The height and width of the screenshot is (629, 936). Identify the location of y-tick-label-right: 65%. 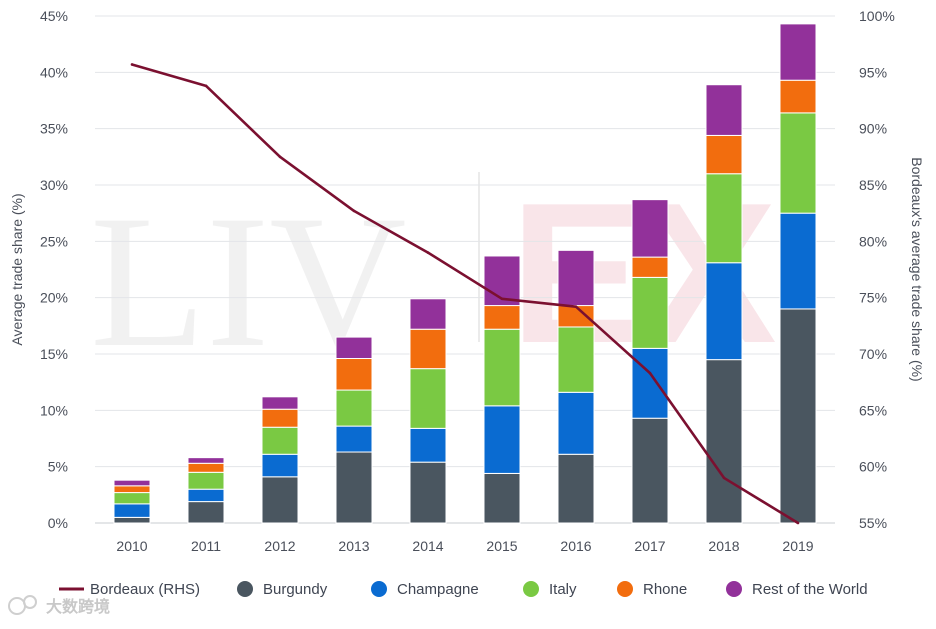
(873, 410).